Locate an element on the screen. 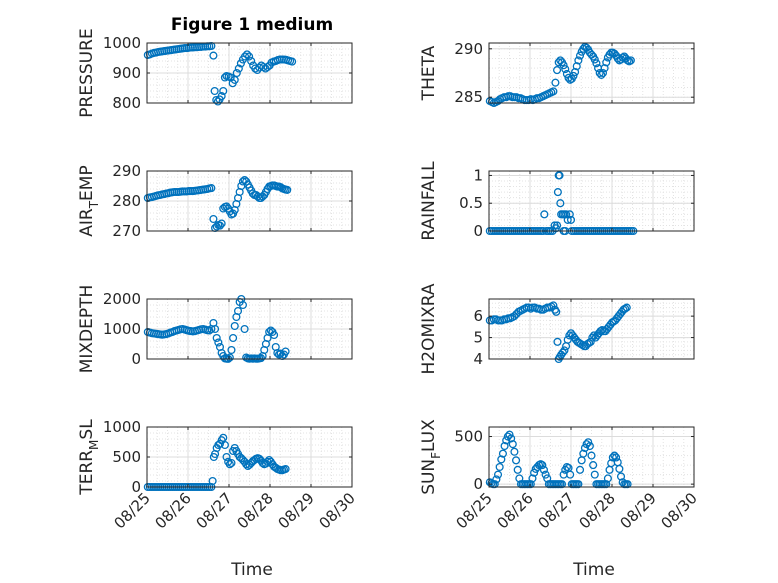 The height and width of the screenshot is (583, 778). y-tick-label: 5 is located at coordinates (478, 338).